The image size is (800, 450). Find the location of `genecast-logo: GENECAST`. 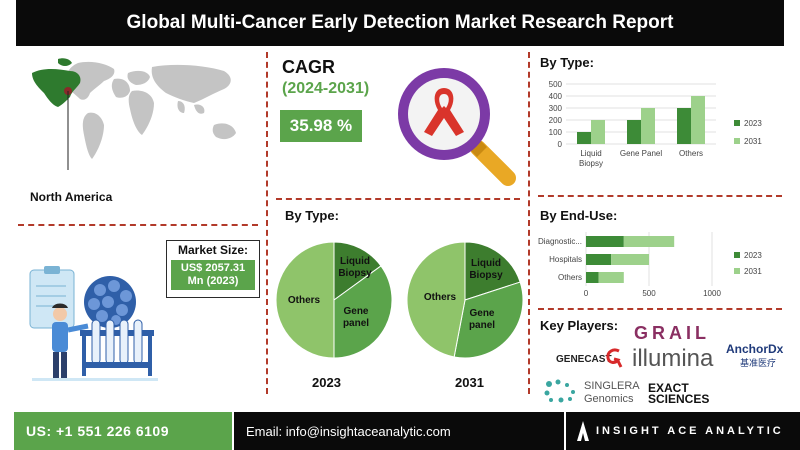

genecast-logo: GENECAST is located at coordinates (584, 359).